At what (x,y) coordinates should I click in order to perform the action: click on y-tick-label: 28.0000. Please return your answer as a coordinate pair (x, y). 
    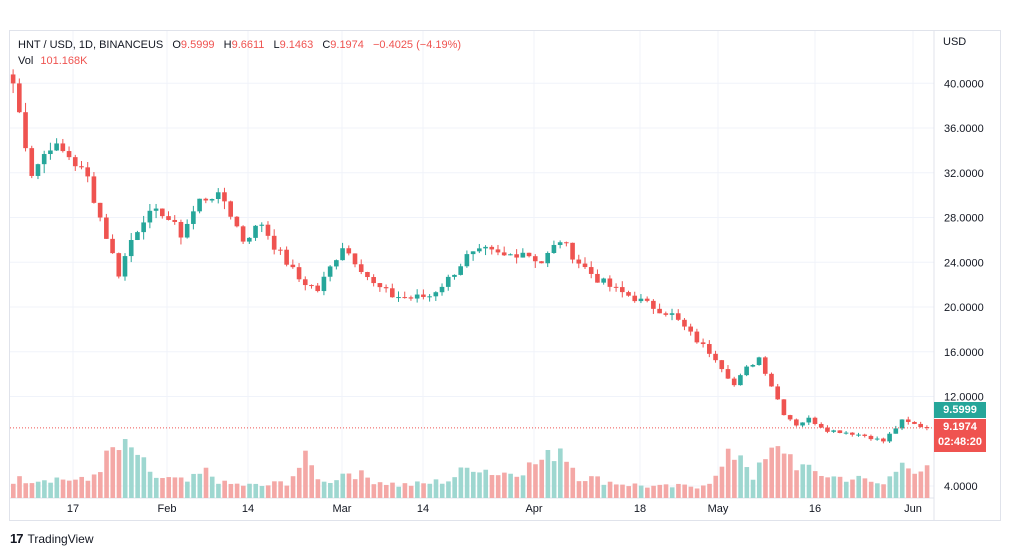
    Looking at the image, I should click on (964, 219).